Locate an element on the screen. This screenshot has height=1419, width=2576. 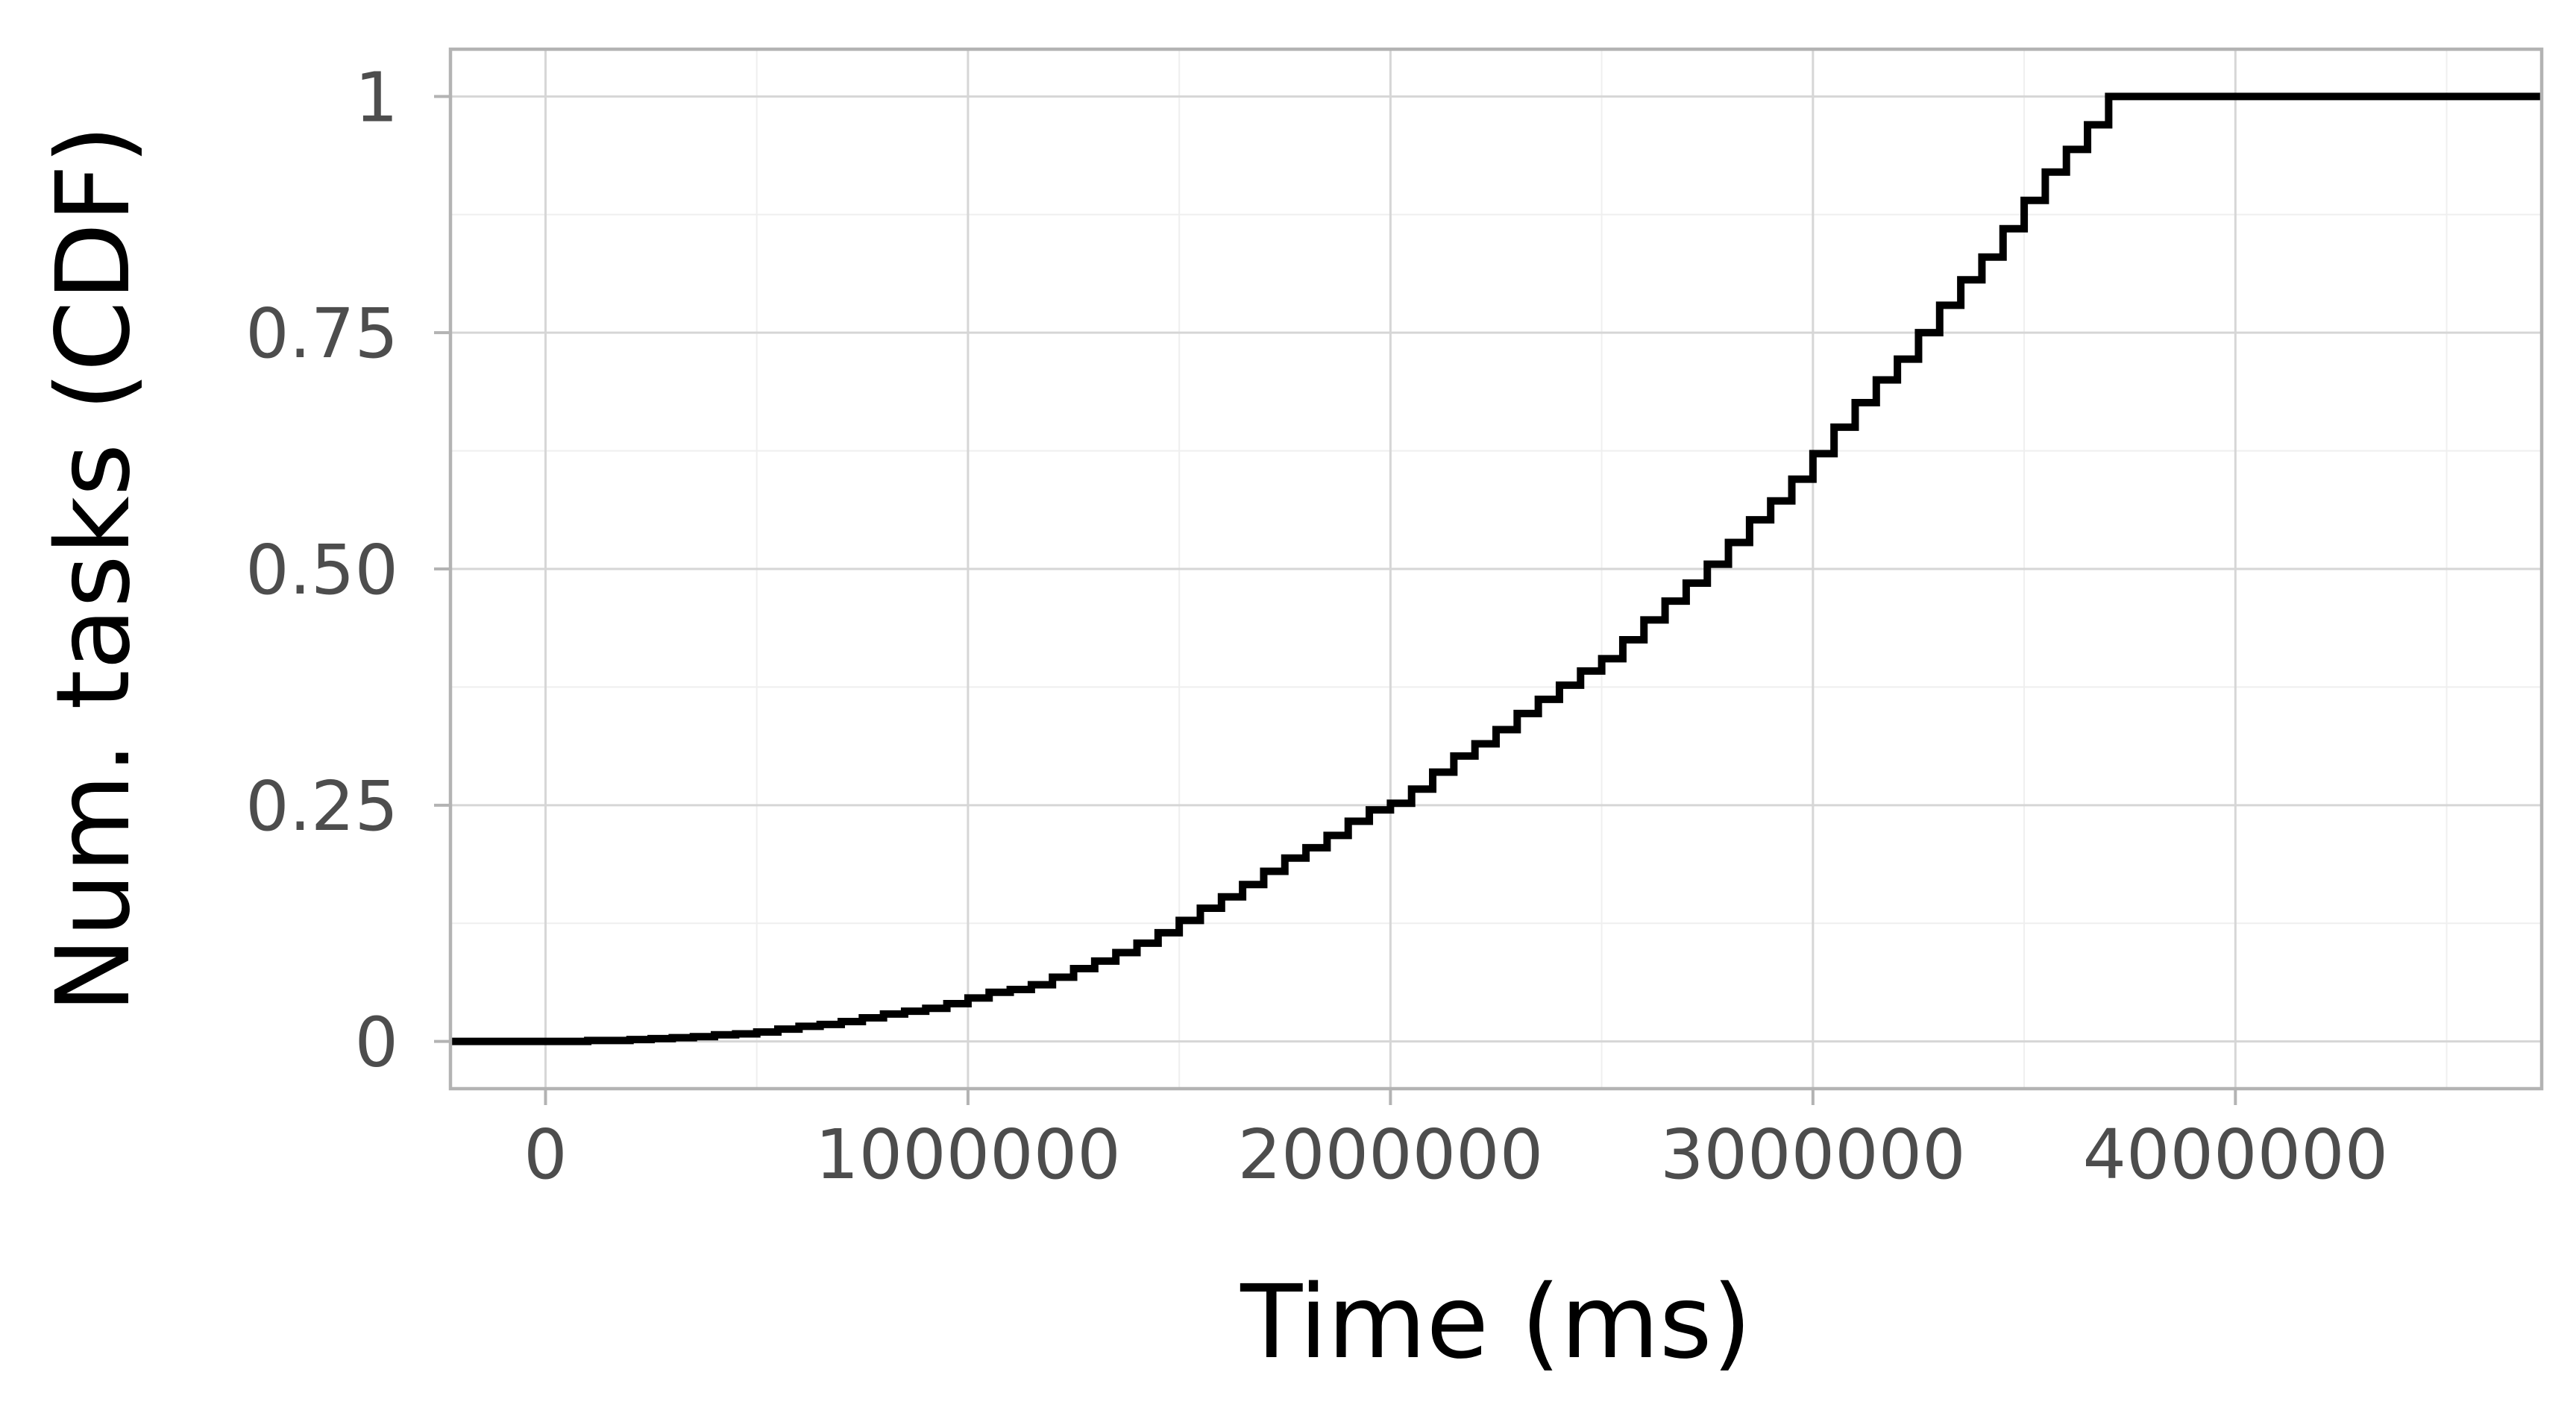
y-tick-label: 0.25 is located at coordinates (322, 806).